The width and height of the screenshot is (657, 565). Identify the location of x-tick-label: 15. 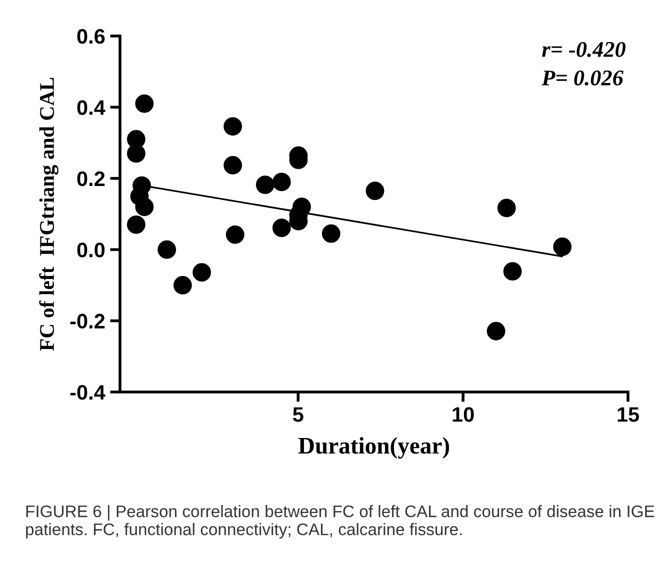
(629, 414).